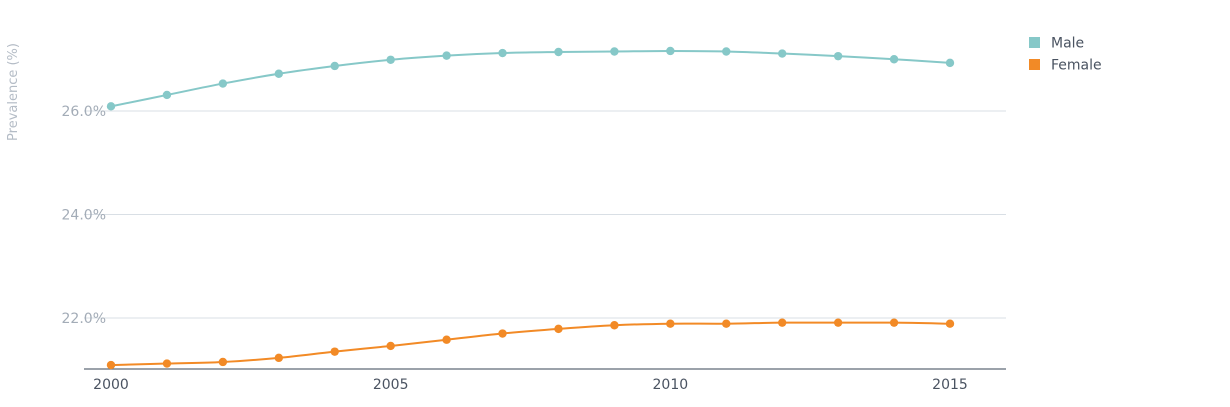 This screenshot has height=407, width=1230. Describe the element at coordinates (84, 112) in the screenshot. I see `y-tick-label: 26.0%` at that location.